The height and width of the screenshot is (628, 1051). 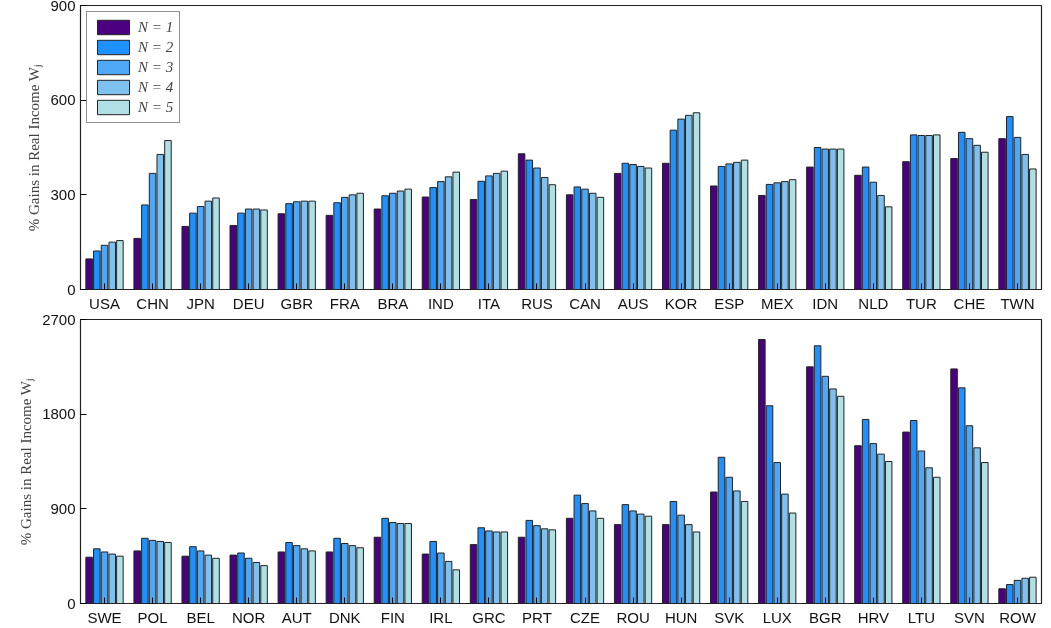 What do you see at coordinates (489, 617) in the screenshot?
I see `x-tick-label: GRC` at bounding box center [489, 617].